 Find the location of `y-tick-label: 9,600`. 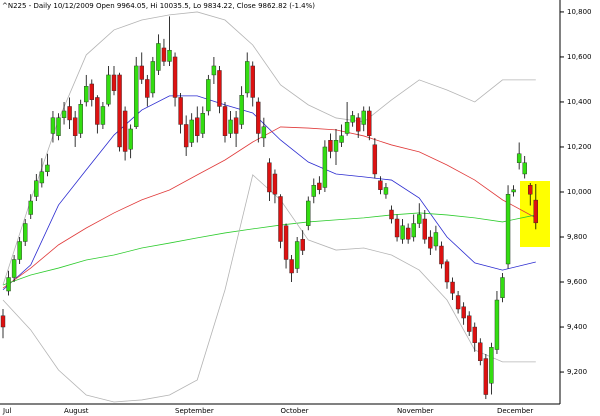

y-tick-label: 9,600 is located at coordinates (577, 282).